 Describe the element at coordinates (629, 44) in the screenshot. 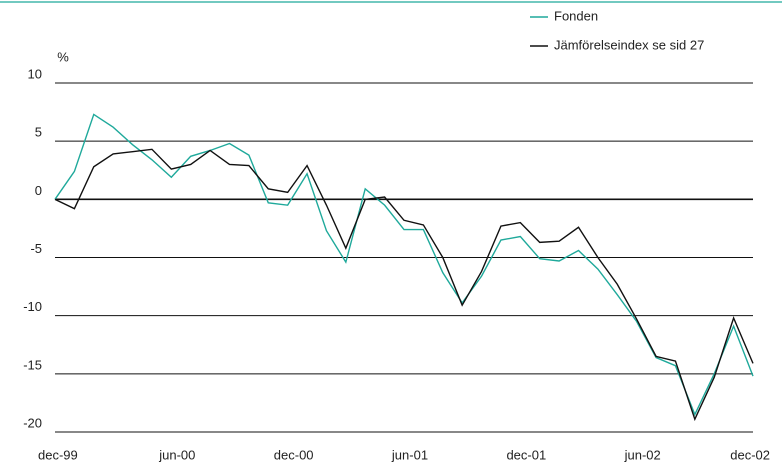

I see `legend-label: Jämförelseindex se sid 27` at that location.